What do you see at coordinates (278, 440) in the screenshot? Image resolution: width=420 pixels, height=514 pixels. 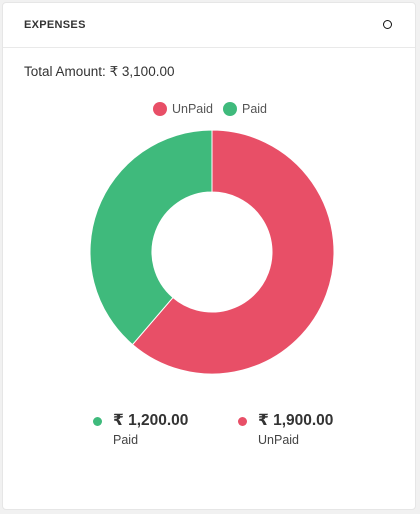 I see `summary-label-unpaid: UnPaid` at bounding box center [278, 440].